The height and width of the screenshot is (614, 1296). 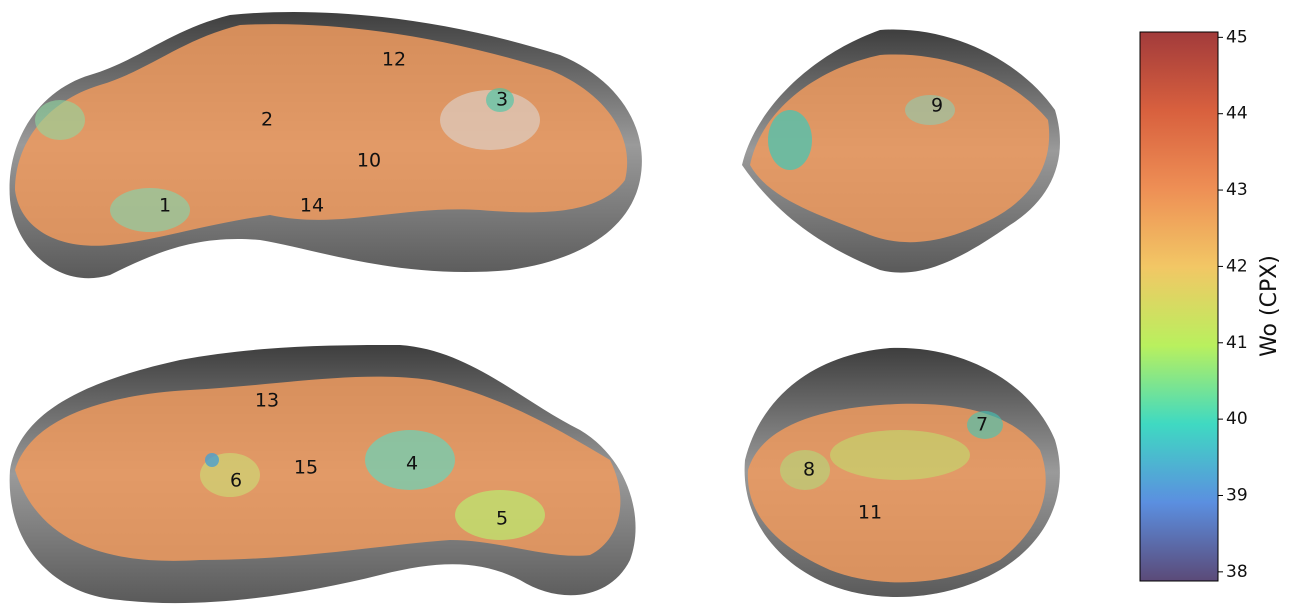 What do you see at coordinates (369, 161) in the screenshot?
I see `region-label: 10` at bounding box center [369, 161].